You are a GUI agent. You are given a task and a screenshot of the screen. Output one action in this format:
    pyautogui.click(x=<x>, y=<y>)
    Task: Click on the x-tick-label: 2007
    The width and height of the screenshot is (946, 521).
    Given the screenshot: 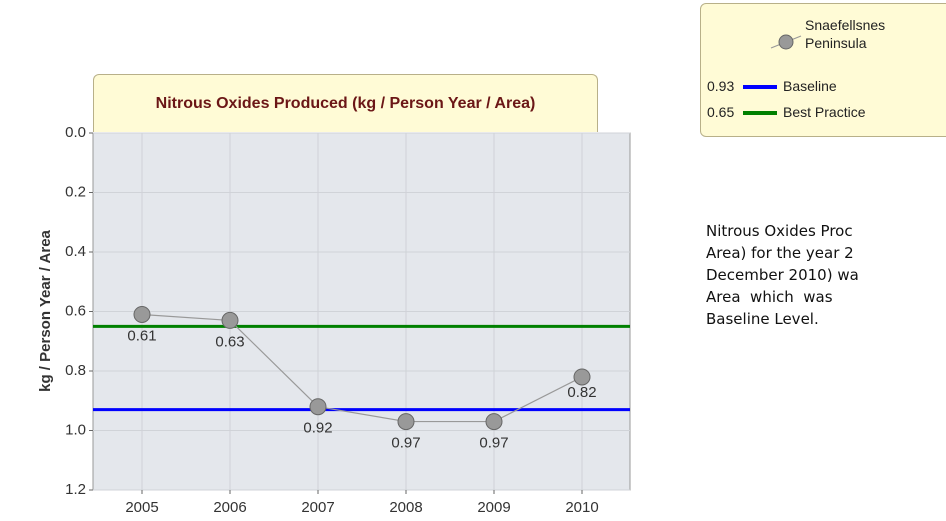 What is the action you would take?
    pyautogui.click(x=317, y=507)
    